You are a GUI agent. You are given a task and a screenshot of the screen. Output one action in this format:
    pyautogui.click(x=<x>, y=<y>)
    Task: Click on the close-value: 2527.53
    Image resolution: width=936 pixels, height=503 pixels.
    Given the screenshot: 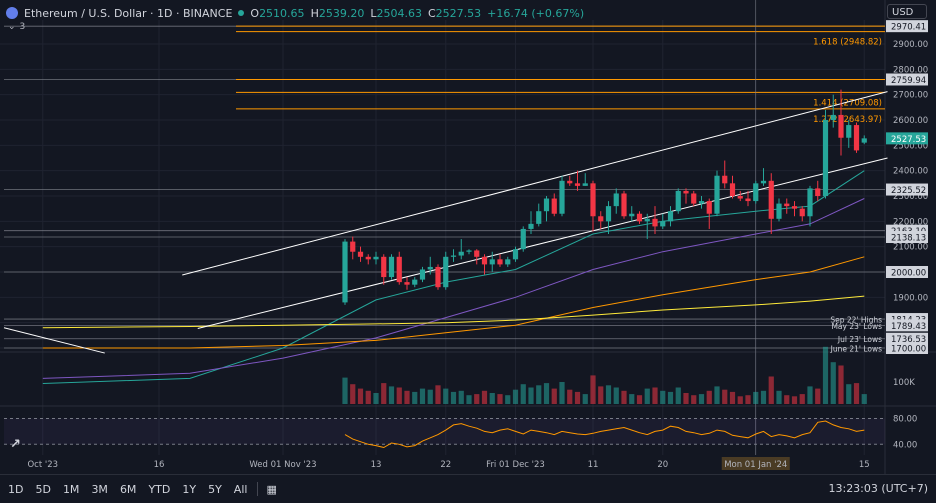 What is the action you would take?
    pyautogui.click(x=458, y=13)
    